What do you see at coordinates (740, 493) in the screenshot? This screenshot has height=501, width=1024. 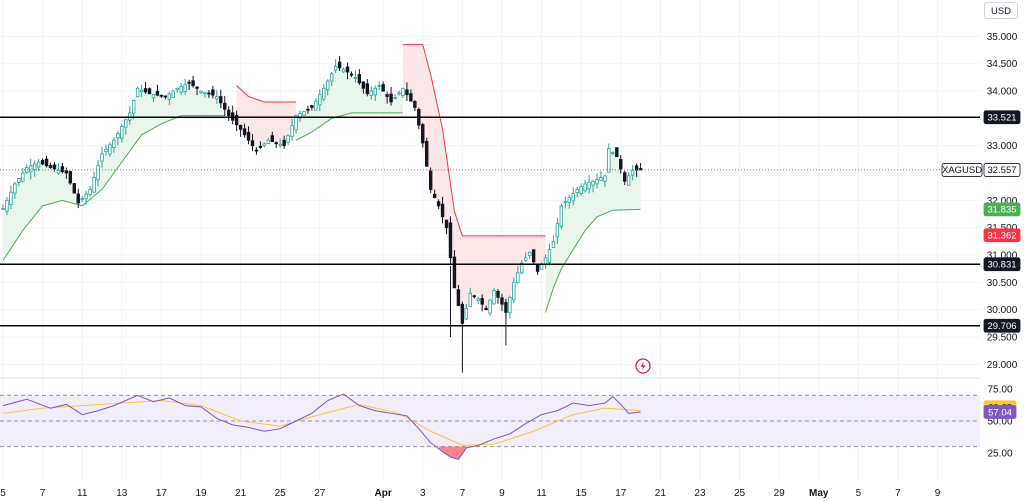 I see `time-tick-label: 25` at bounding box center [740, 493].